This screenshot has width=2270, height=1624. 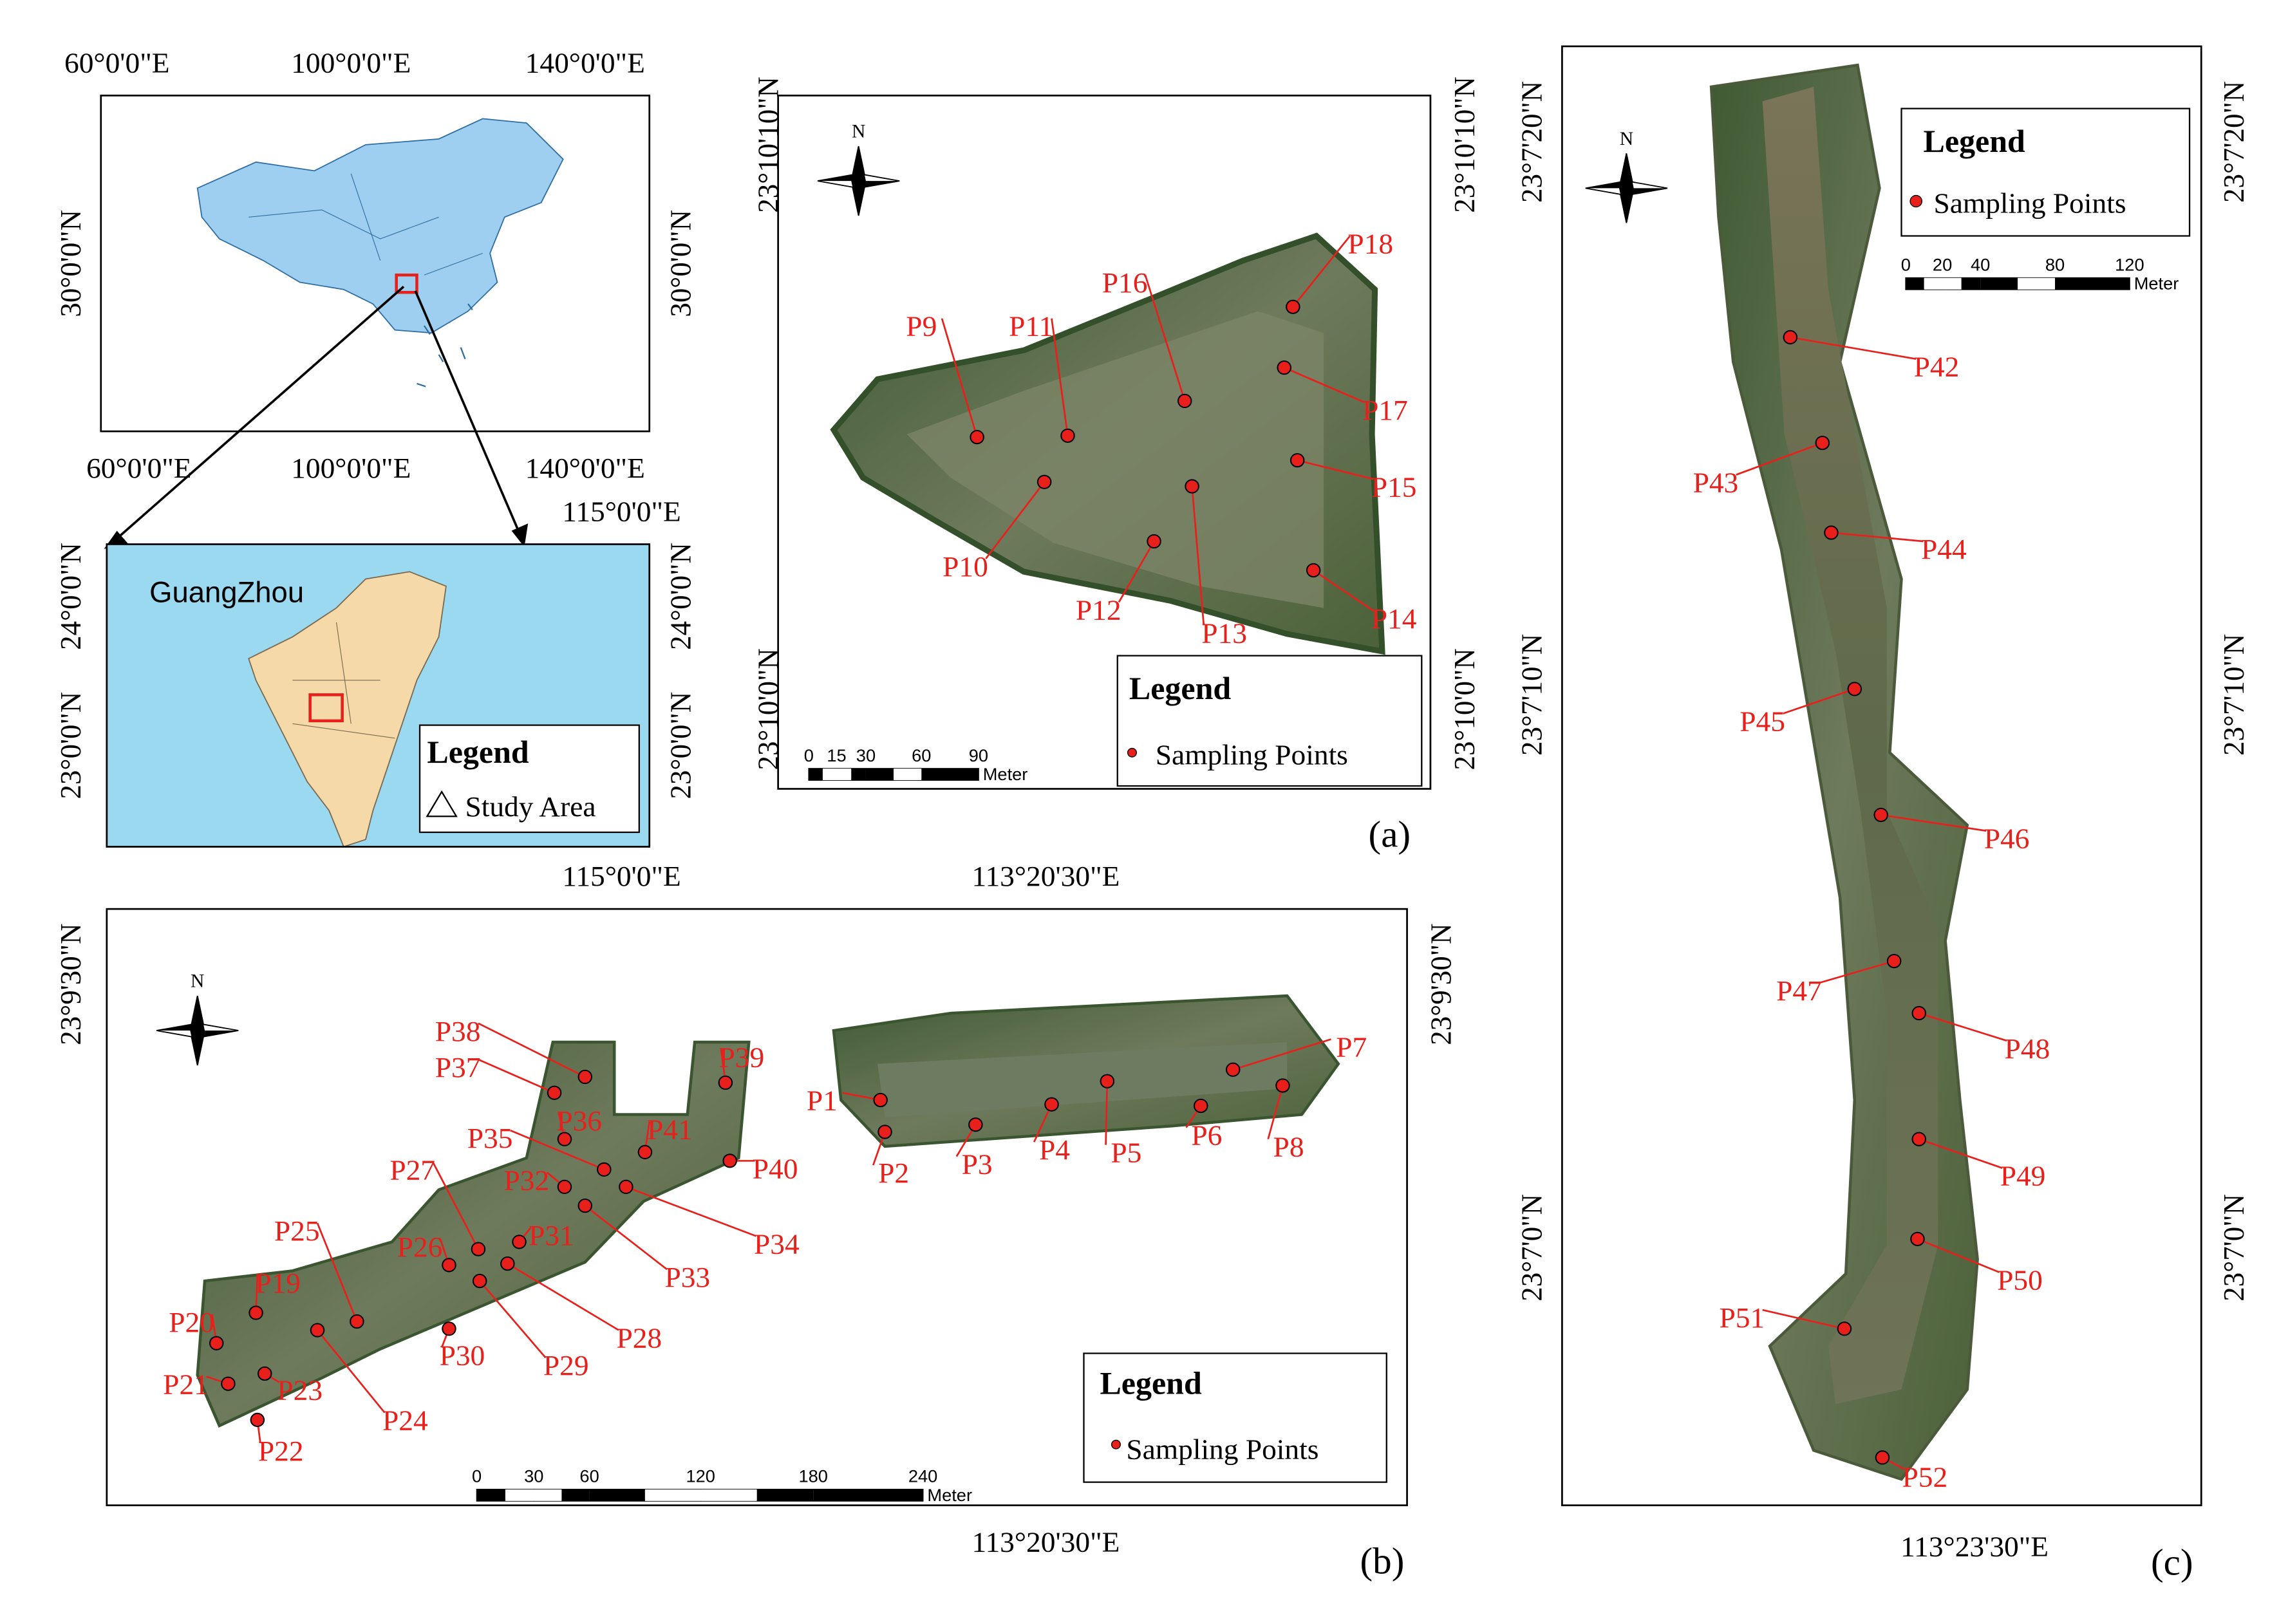 I want to click on point-label: P12, so click(x=1098, y=610).